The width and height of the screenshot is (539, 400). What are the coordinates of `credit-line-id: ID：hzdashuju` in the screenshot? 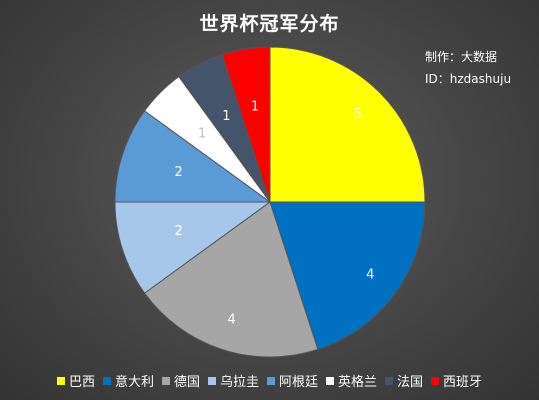 It's located at (468, 79).